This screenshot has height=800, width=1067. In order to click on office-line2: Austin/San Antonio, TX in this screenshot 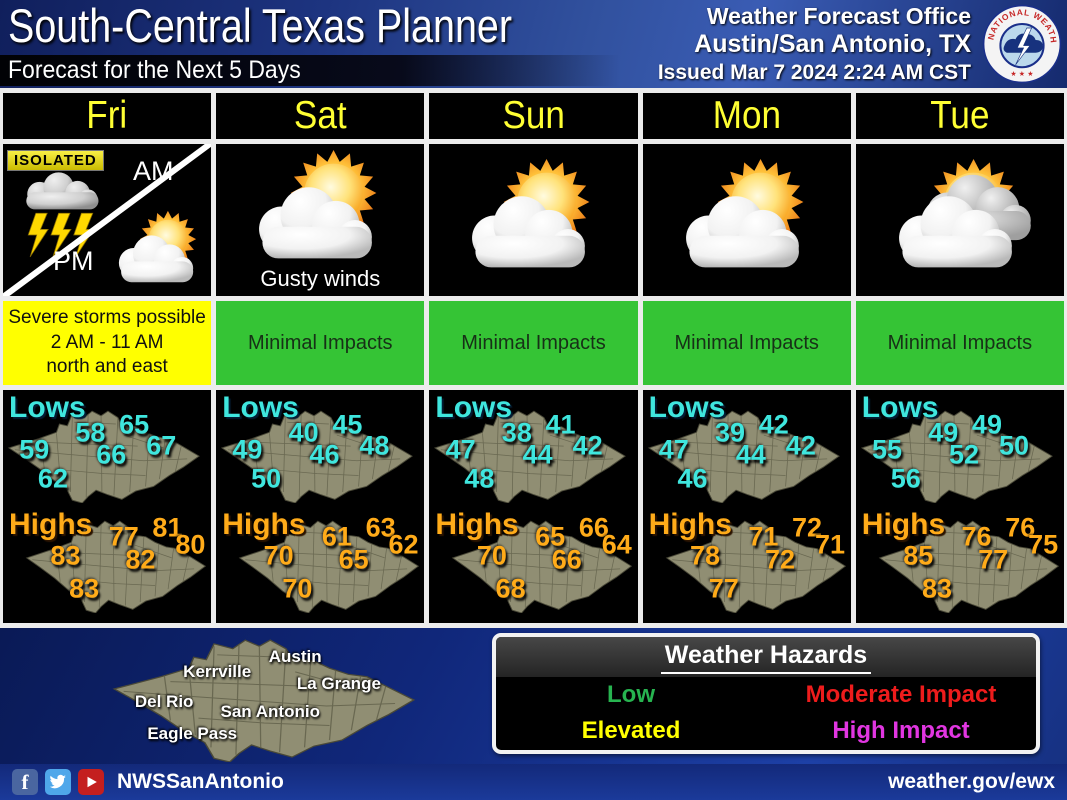, I will do `click(832, 44)`.